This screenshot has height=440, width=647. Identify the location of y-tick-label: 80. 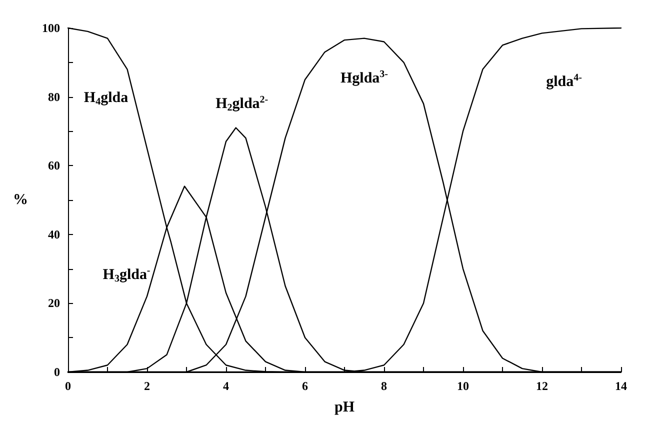
(54, 97).